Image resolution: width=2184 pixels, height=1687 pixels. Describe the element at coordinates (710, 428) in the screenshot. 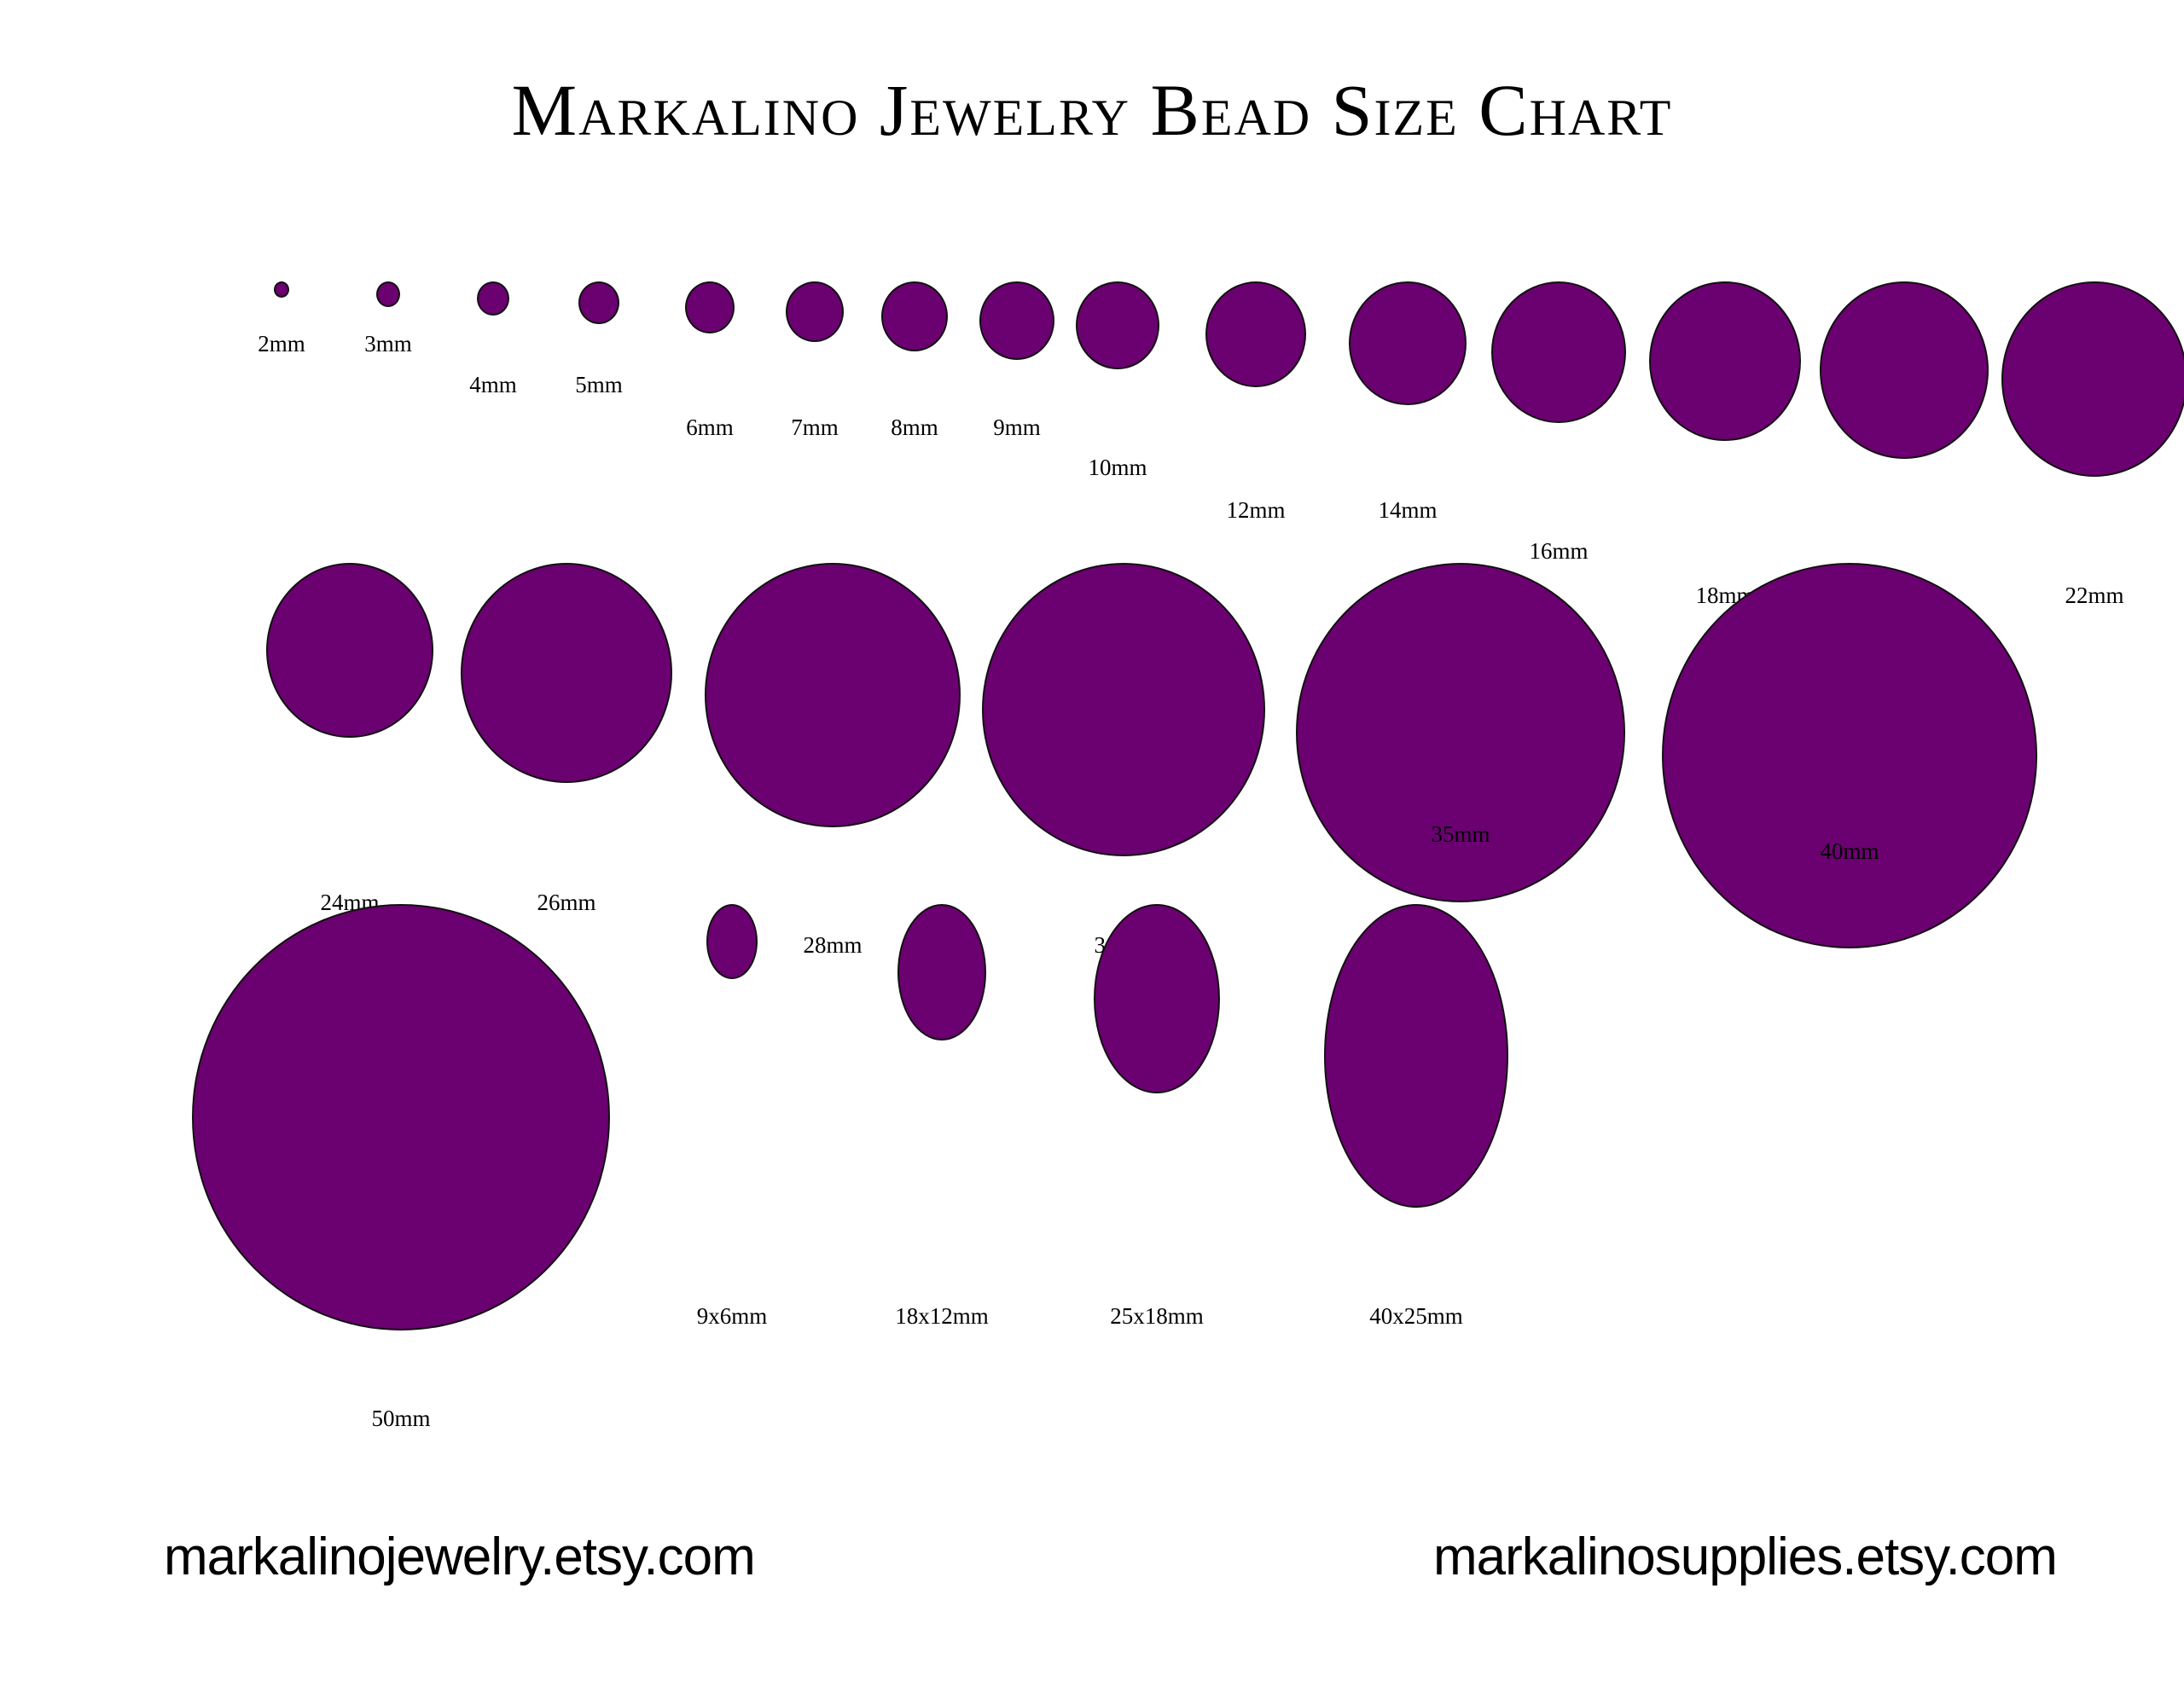

I see `bead-size-label: 6mm` at that location.